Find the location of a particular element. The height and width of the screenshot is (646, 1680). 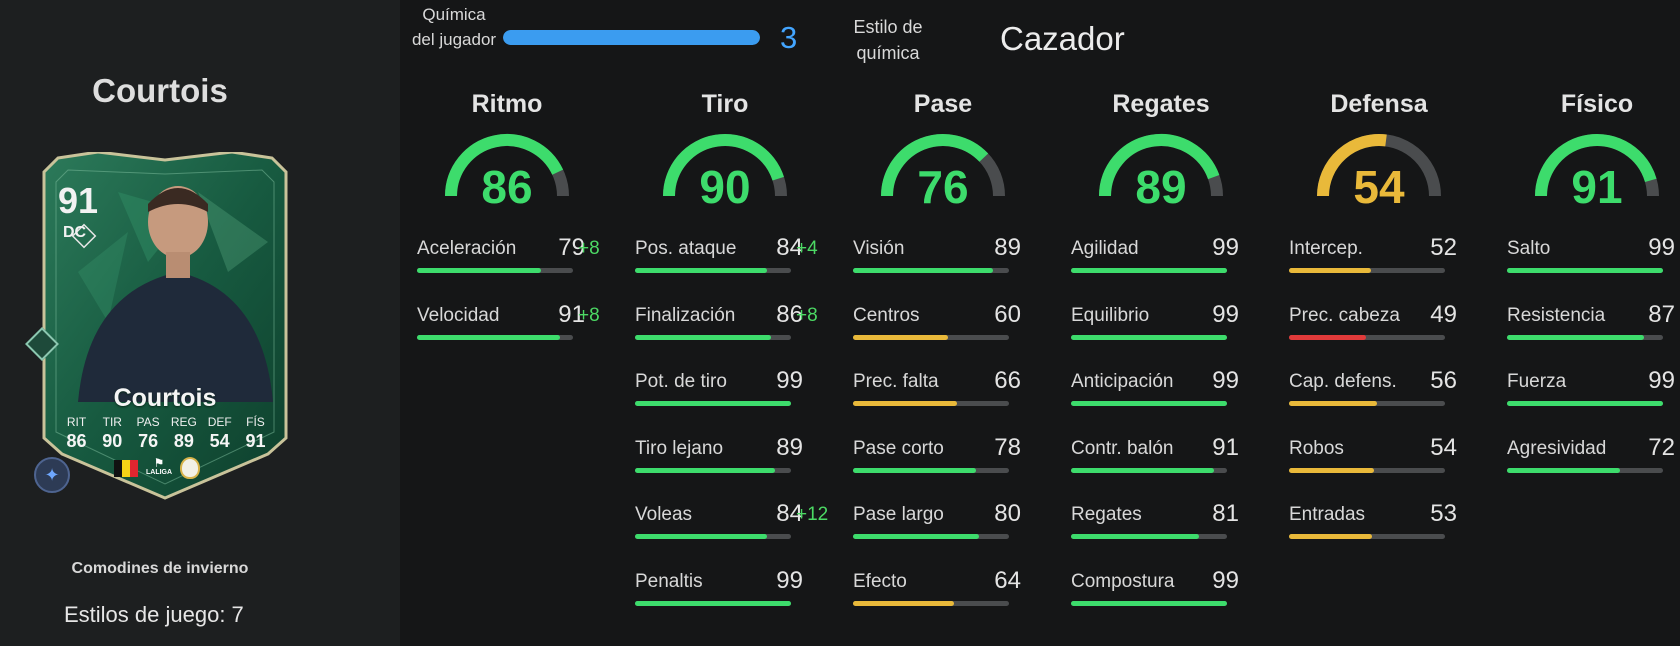

attribute-name: Entradas is located at coordinates (1327, 514).